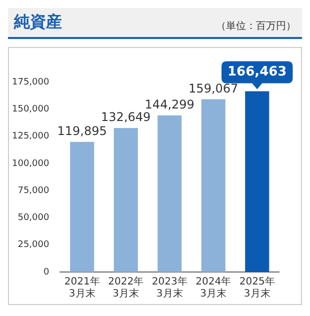  Describe the element at coordinates (31, 109) in the screenshot. I see `y-tick-label: 150,000` at that location.